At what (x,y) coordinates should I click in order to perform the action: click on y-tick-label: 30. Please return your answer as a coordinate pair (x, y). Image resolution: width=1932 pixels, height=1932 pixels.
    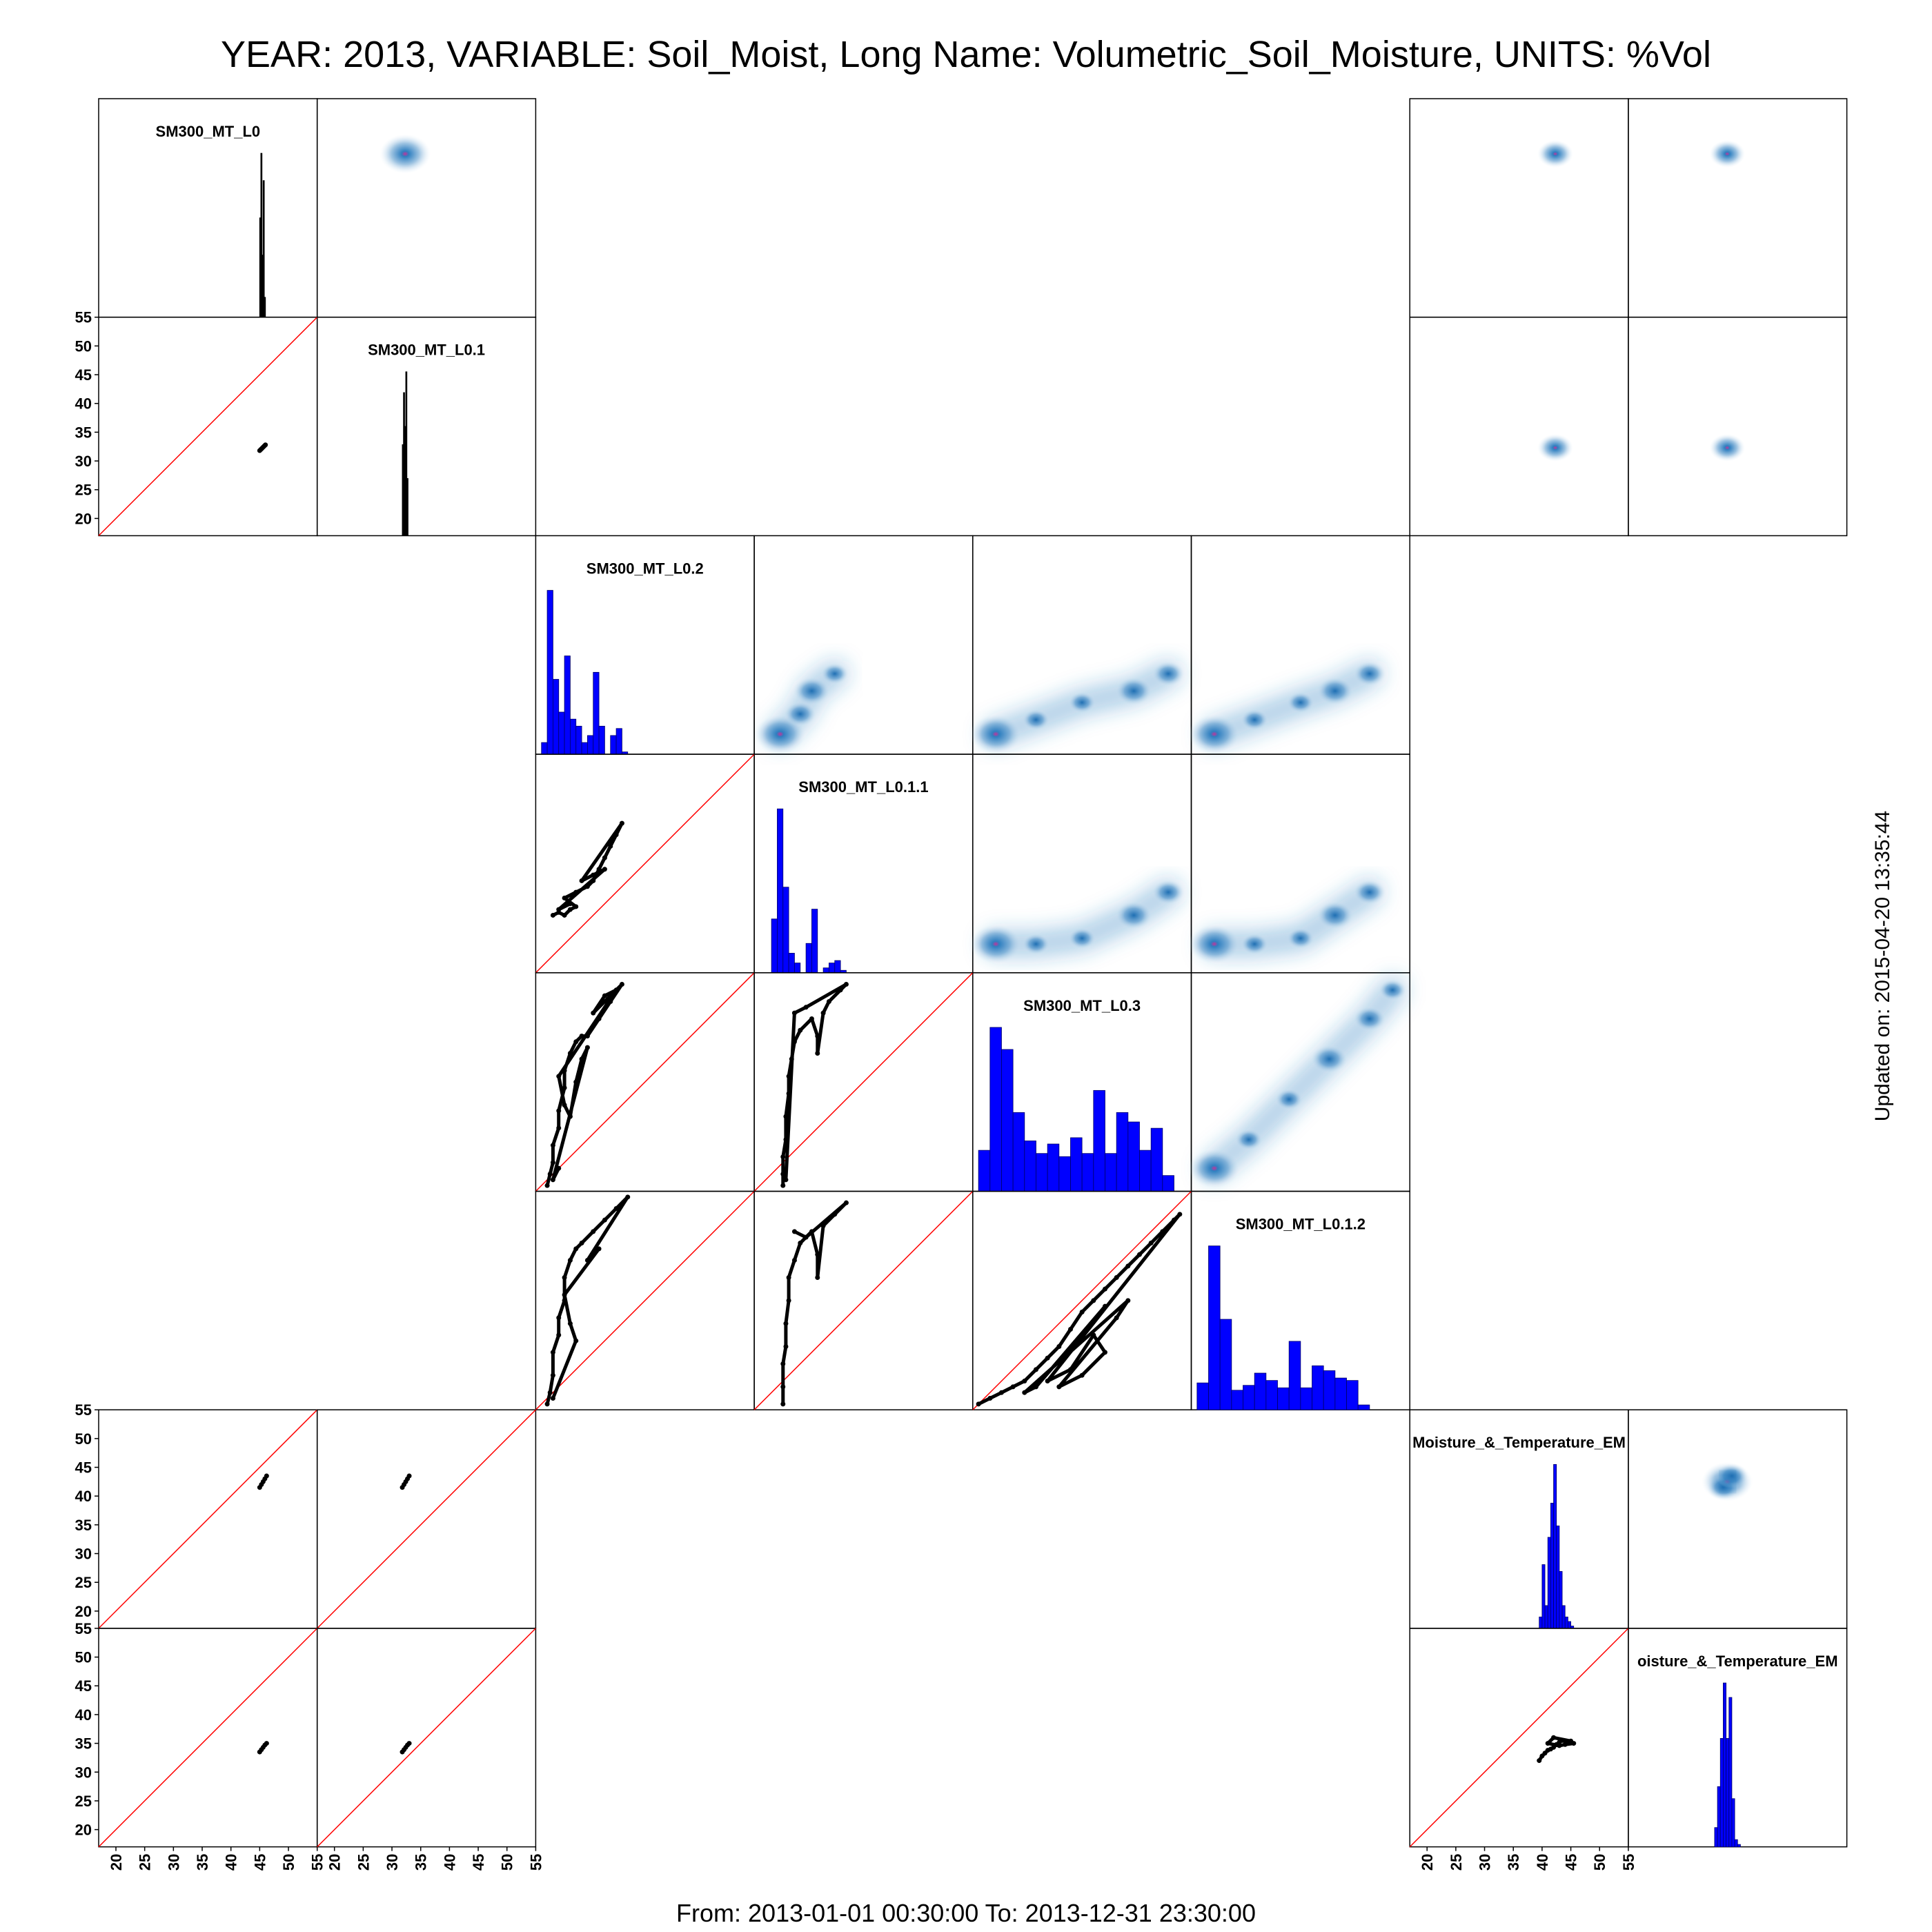
    Looking at the image, I should click on (83, 1772).